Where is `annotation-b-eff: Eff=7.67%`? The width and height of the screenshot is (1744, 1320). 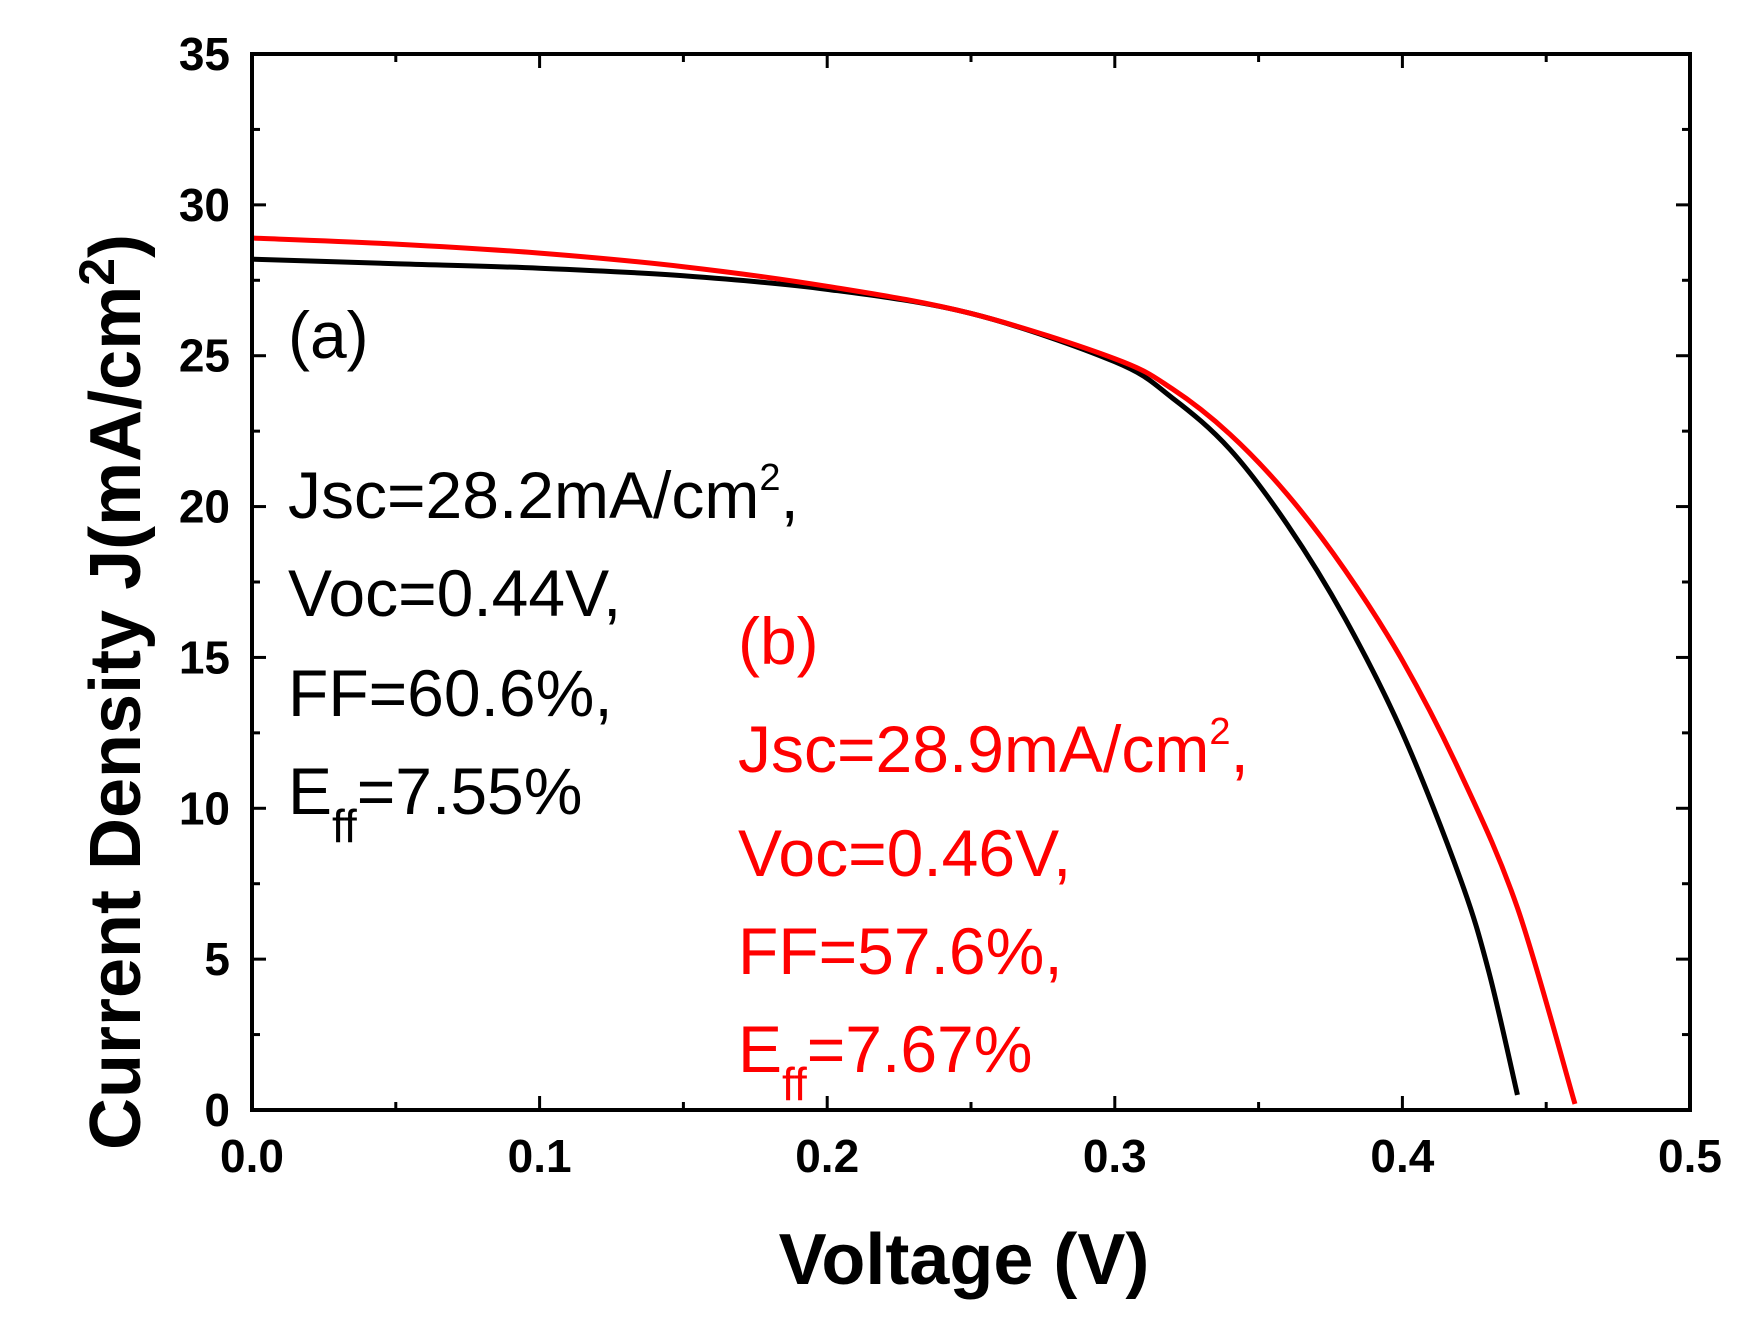 annotation-b-eff: Eff=7.67% is located at coordinates (885, 1061).